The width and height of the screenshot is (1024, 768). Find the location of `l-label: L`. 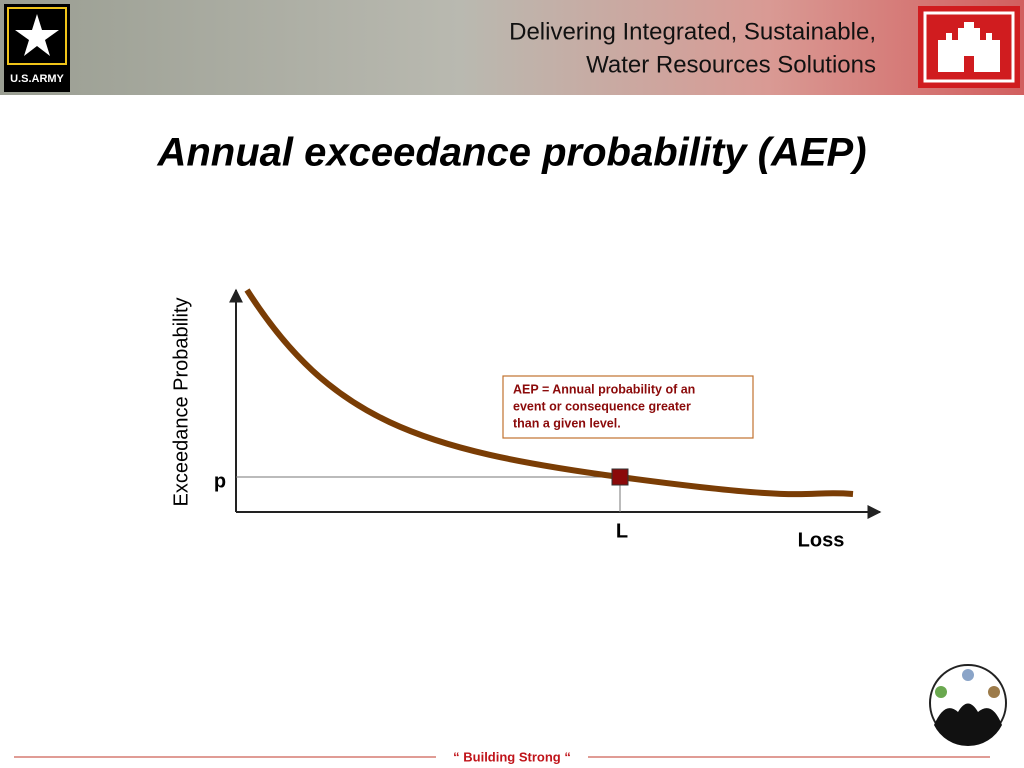

l-label: L is located at coordinates (622, 531).